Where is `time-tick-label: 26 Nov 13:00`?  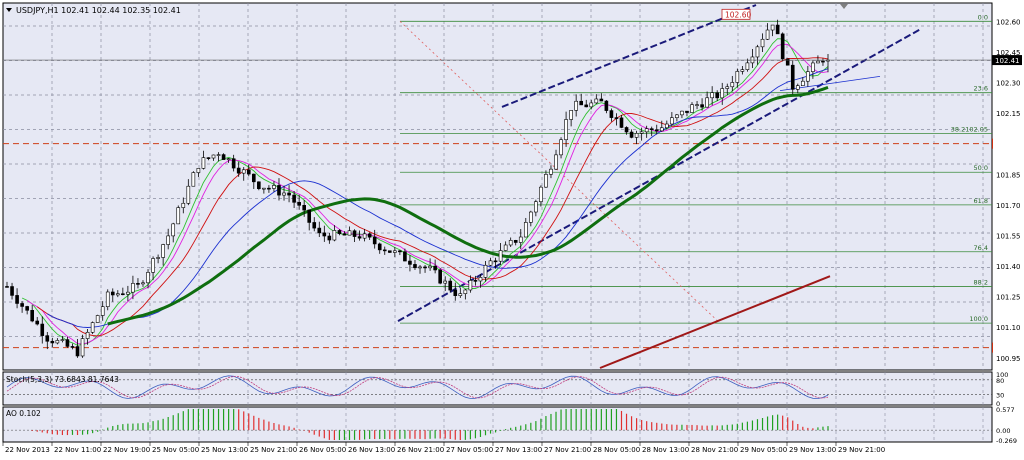
time-tick-label: 26 Nov 13:00 is located at coordinates (371, 450).